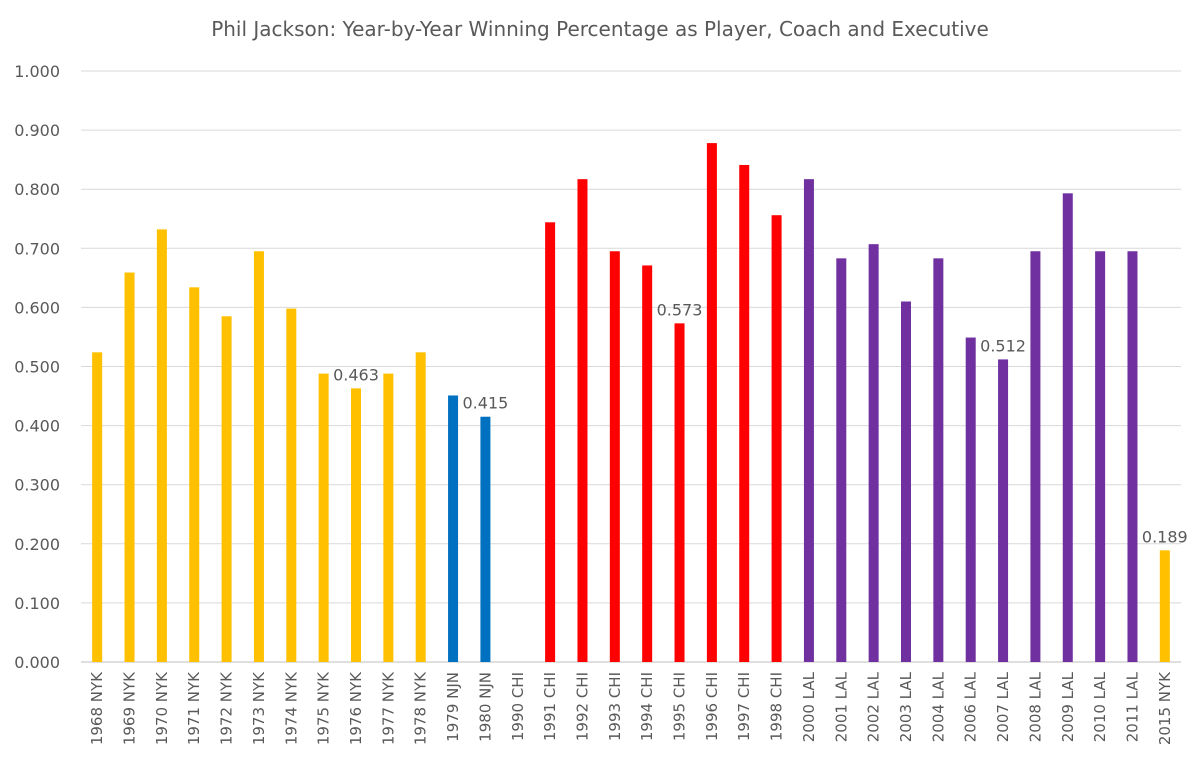  I want to click on x-tick-label: 1969 NYK, so click(130, 708).